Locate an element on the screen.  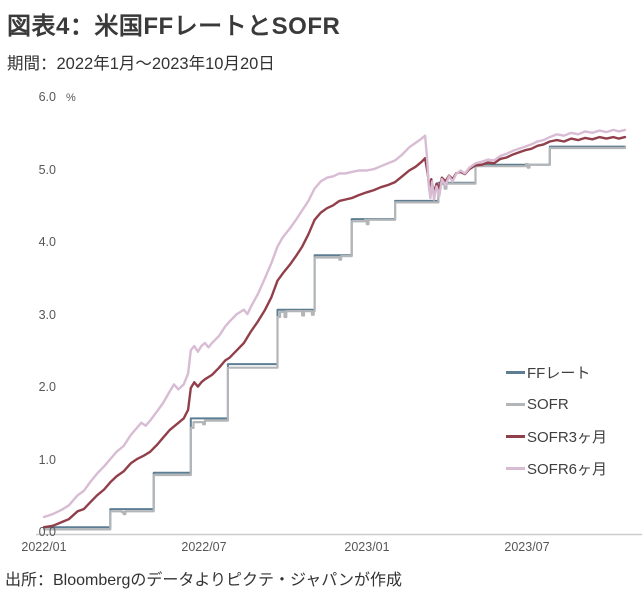
x-tick-label: 2022/07 is located at coordinates (204, 547).